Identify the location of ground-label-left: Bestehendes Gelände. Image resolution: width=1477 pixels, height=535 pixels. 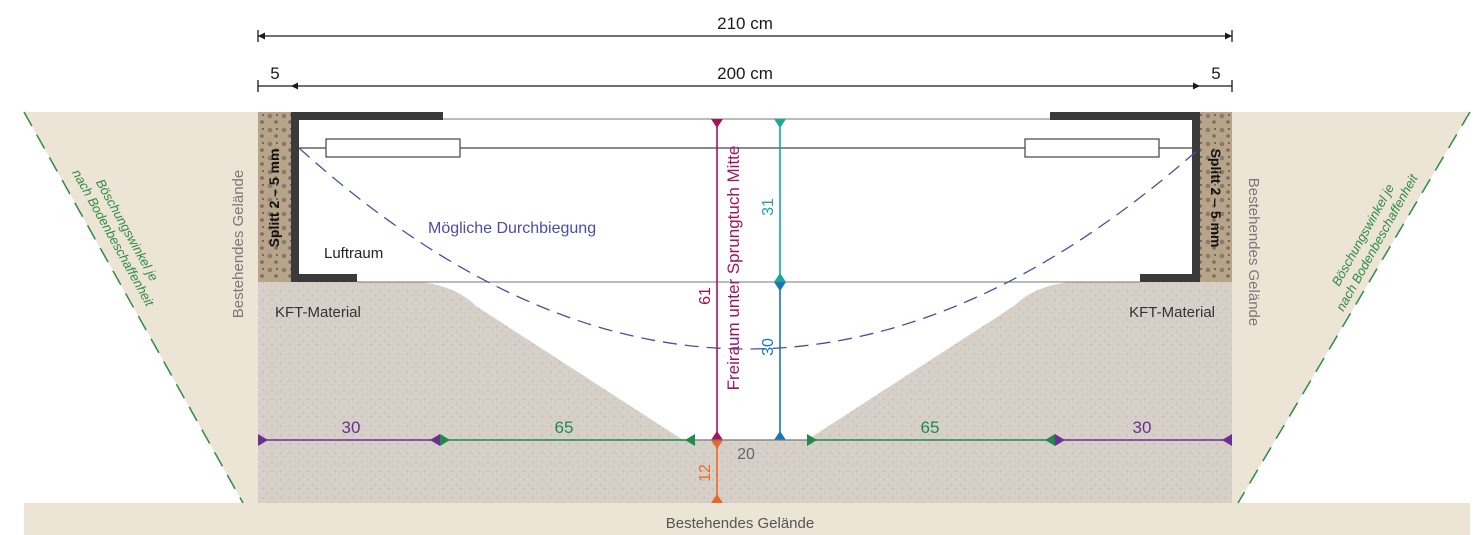
(238, 244).